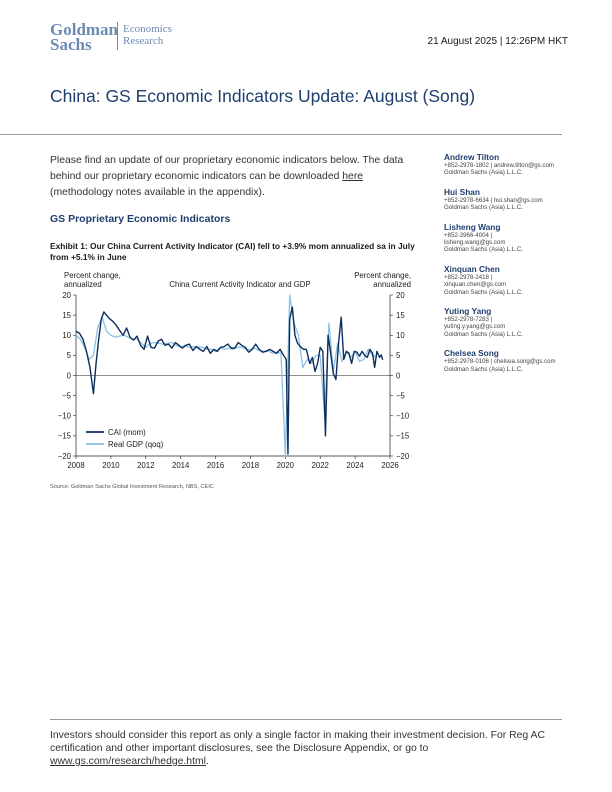  Describe the element at coordinates (84, 29) in the screenshot. I see `logo-line-1: Goldman` at that location.